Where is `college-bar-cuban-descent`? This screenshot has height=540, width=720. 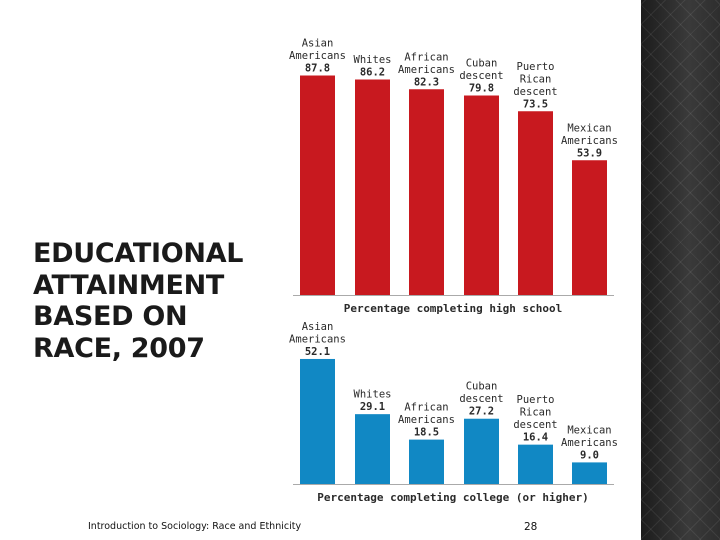
college-bar-cuban-descent is located at coordinates (481, 451).